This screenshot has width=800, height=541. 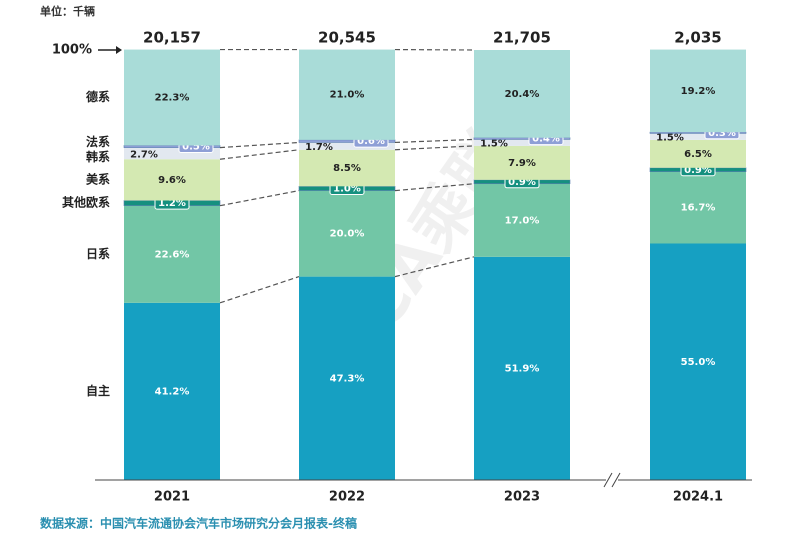 What do you see at coordinates (319, 147) in the screenshot?
I see `data-label: 1.7%` at bounding box center [319, 147].